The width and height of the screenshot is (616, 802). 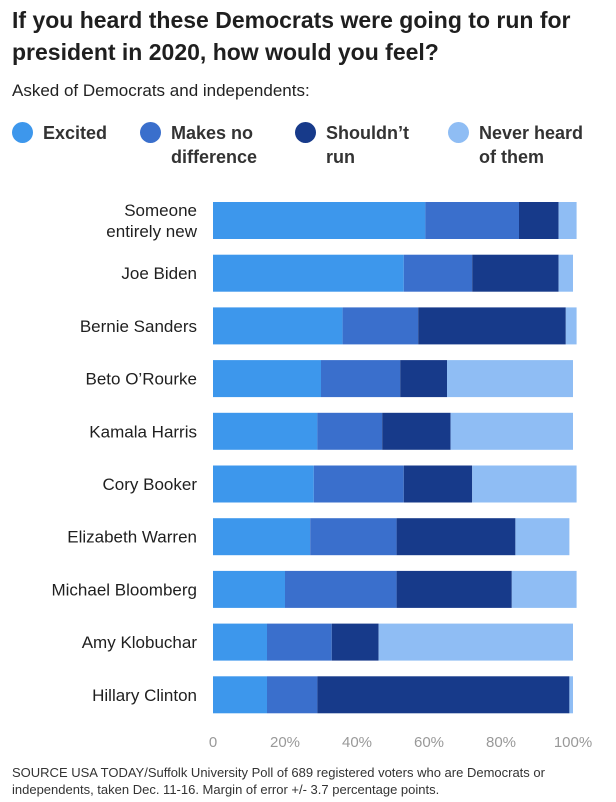 What do you see at coordinates (249, 589) in the screenshot?
I see `bar-segment-michael-bloomberg-excited` at bounding box center [249, 589].